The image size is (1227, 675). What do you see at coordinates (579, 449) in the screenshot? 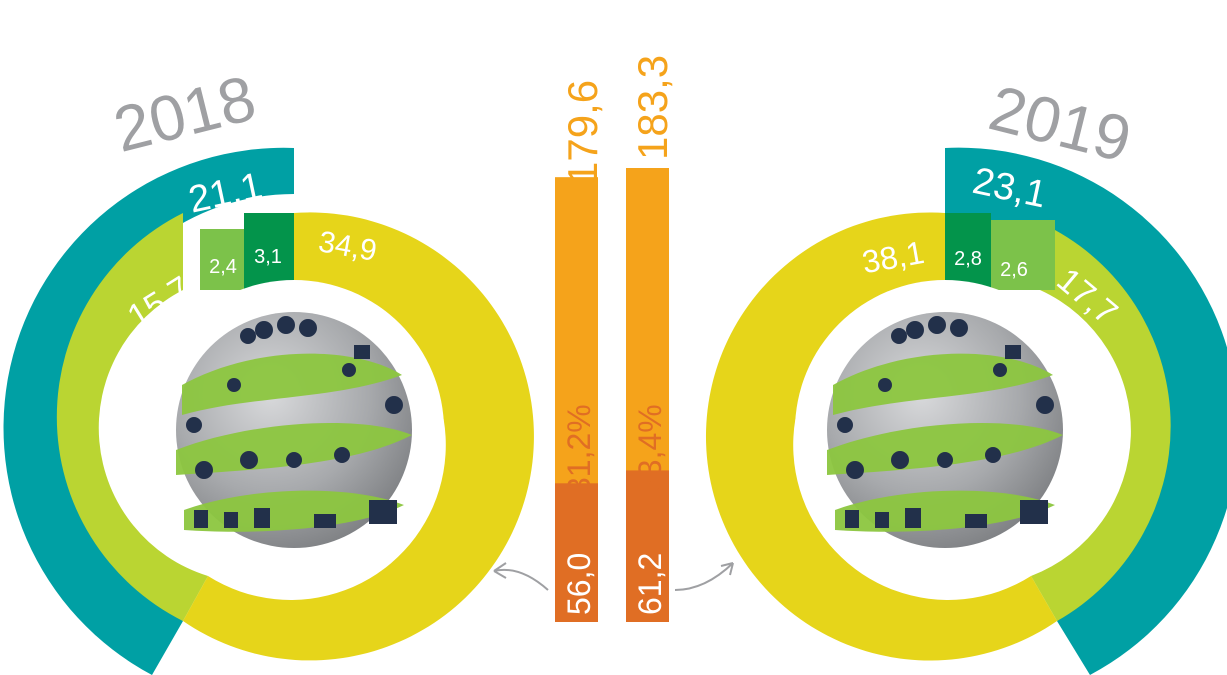
I see `bar-share-label-2018: 31,2%` at bounding box center [579, 449].